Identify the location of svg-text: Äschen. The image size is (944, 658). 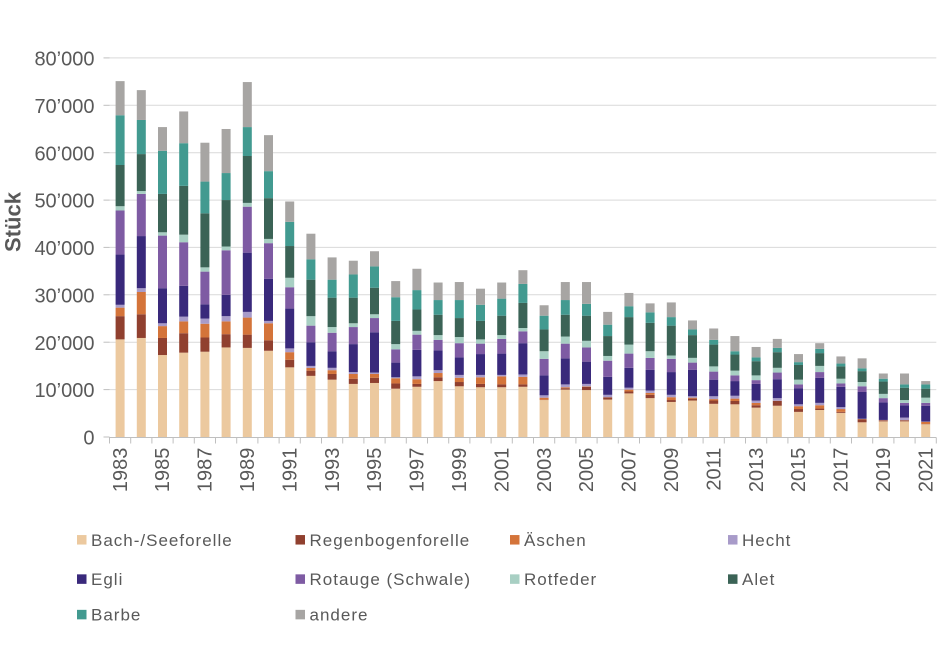
(555, 540).